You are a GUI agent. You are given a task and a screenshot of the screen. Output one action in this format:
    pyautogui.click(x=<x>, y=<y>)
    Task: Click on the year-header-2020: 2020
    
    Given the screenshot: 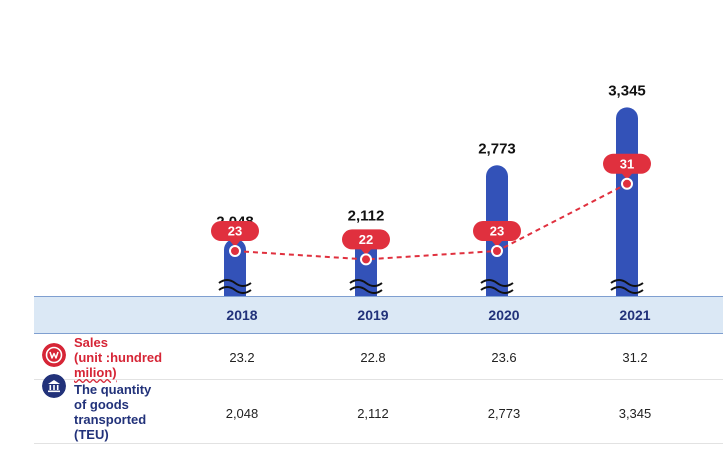 What is the action you would take?
    pyautogui.click(x=504, y=315)
    